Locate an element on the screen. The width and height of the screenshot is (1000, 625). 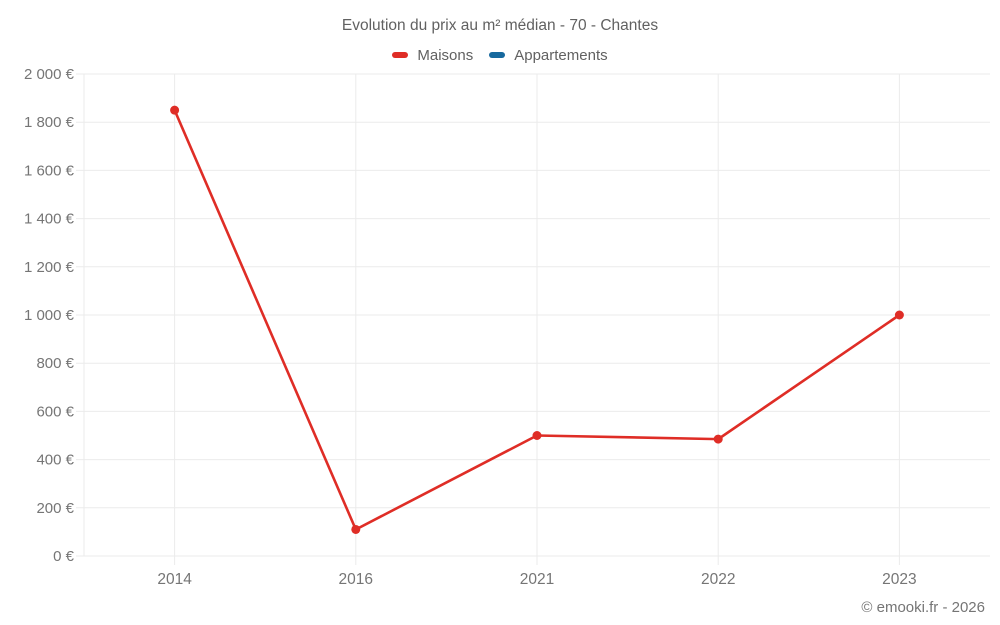
x-axis-labels: 2014 2016 2021 2022 2023 is located at coordinates (536, 579).